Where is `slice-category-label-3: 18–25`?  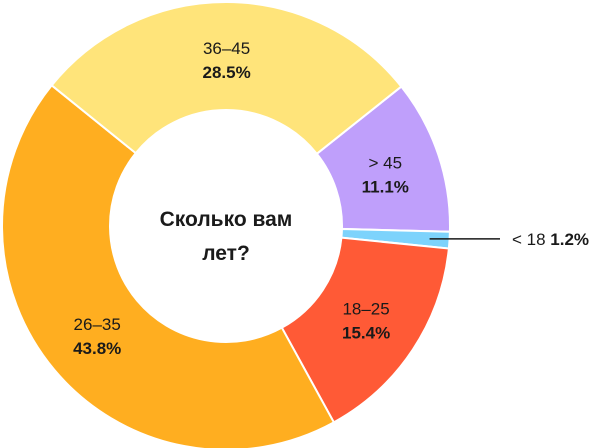 slice-category-label-3: 18–25 is located at coordinates (365, 309).